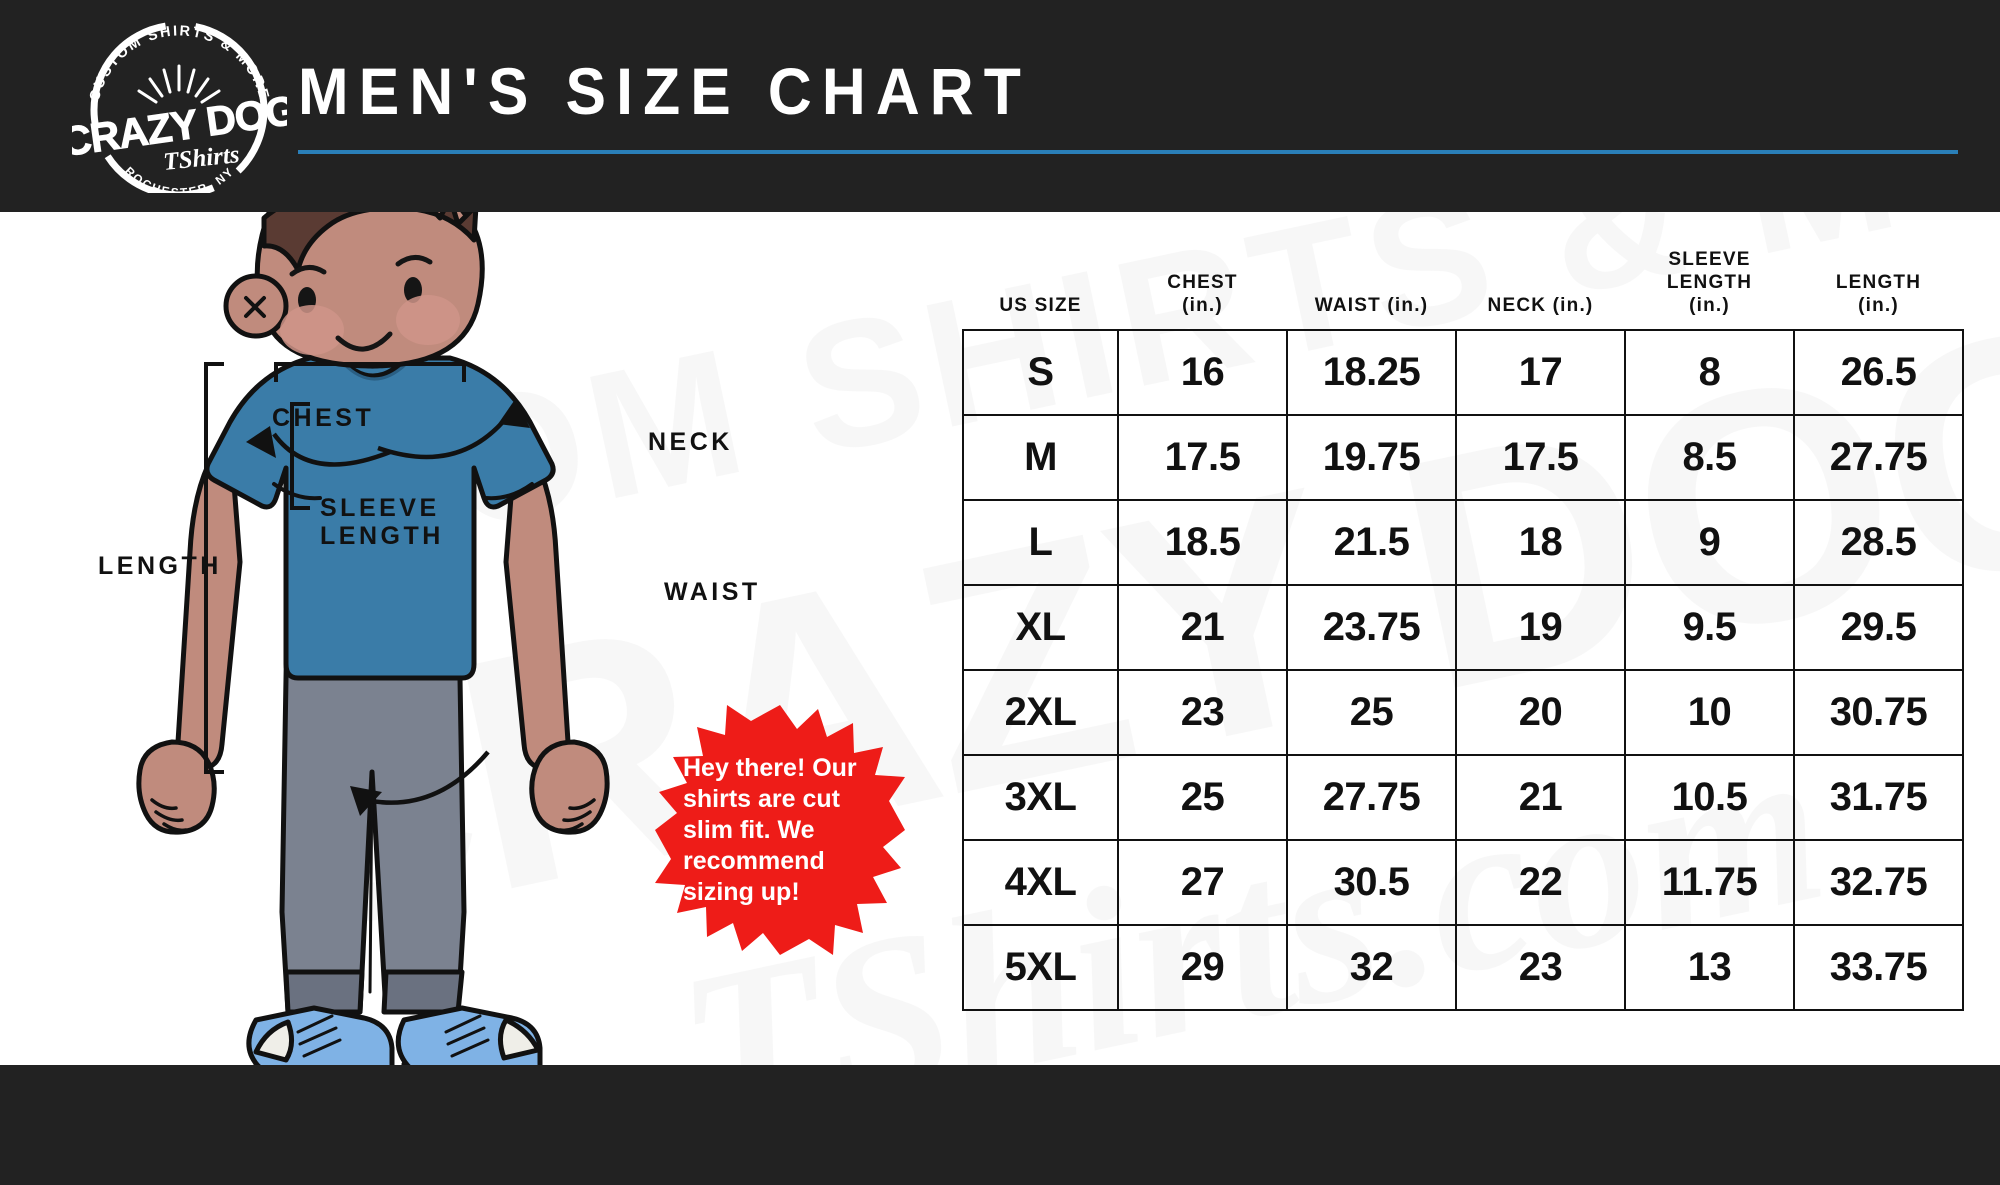 The height and width of the screenshot is (1185, 2000). I want to click on cell-chest: 16, so click(1202, 372).